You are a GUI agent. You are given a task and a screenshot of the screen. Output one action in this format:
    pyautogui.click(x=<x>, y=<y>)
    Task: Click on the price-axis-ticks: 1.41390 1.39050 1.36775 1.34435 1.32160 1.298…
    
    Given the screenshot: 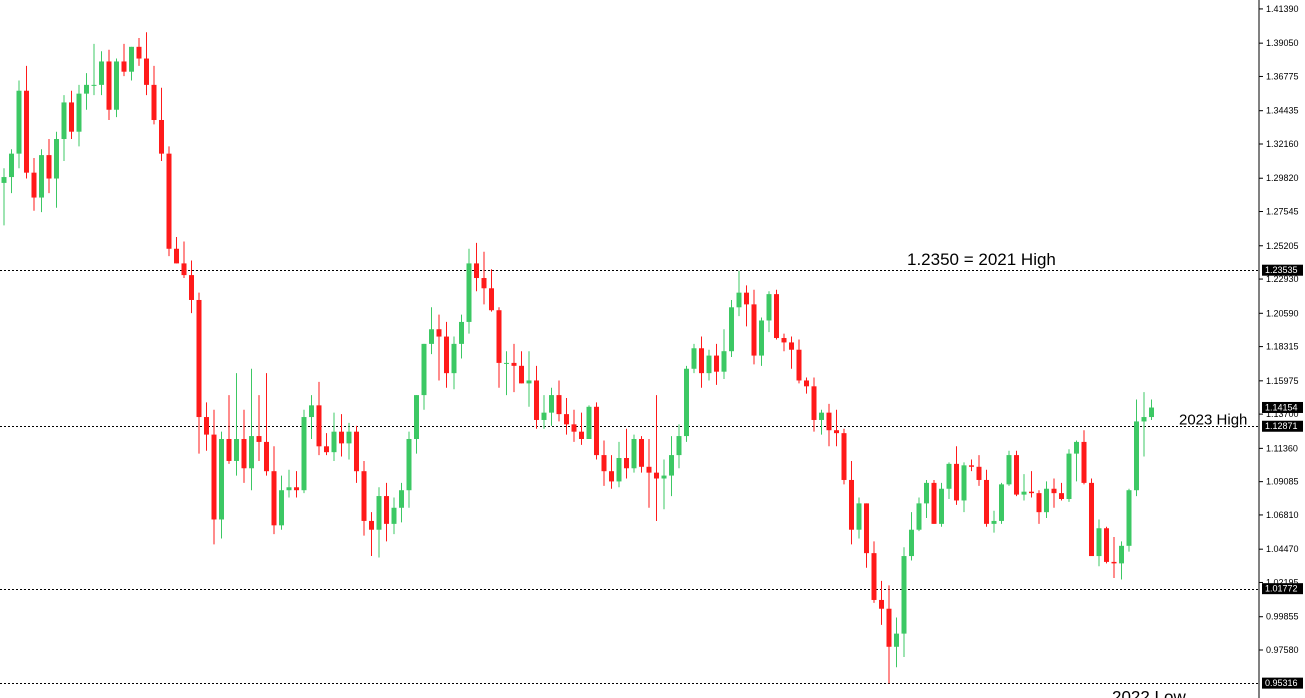 What is the action you would take?
    pyautogui.click(x=1279, y=329)
    